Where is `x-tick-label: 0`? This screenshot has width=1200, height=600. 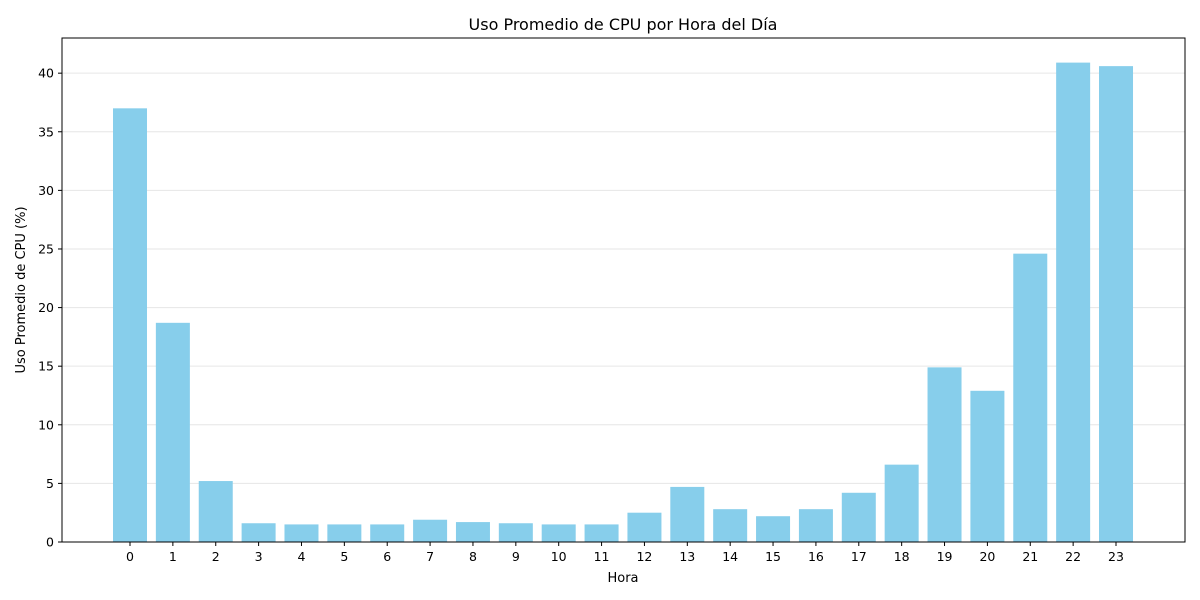
x-tick-label: 0 is located at coordinates (130, 556).